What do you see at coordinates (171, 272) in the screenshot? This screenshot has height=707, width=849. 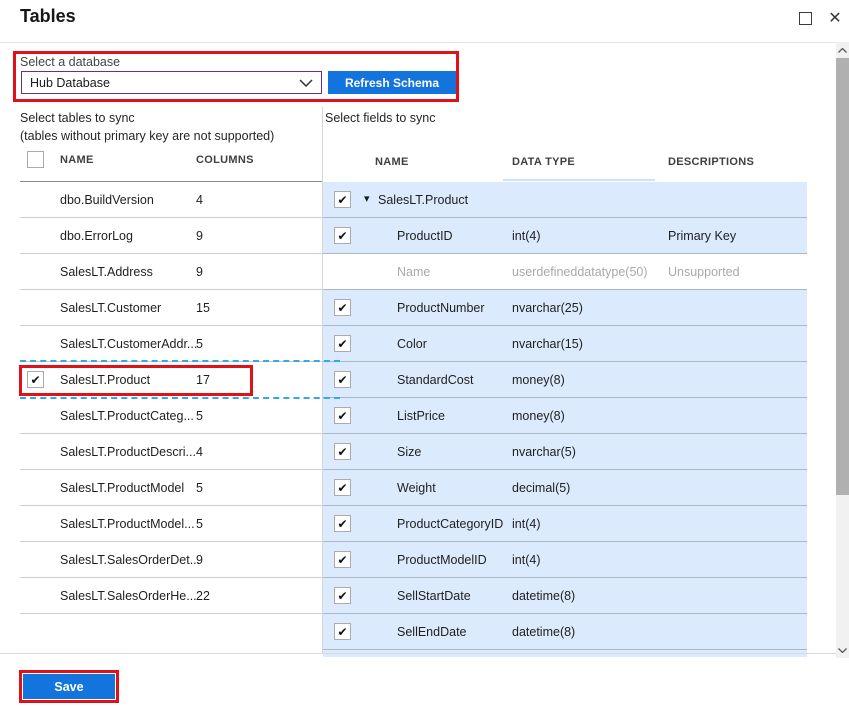 I see `table-row: SalesLT.Address 9` at bounding box center [171, 272].